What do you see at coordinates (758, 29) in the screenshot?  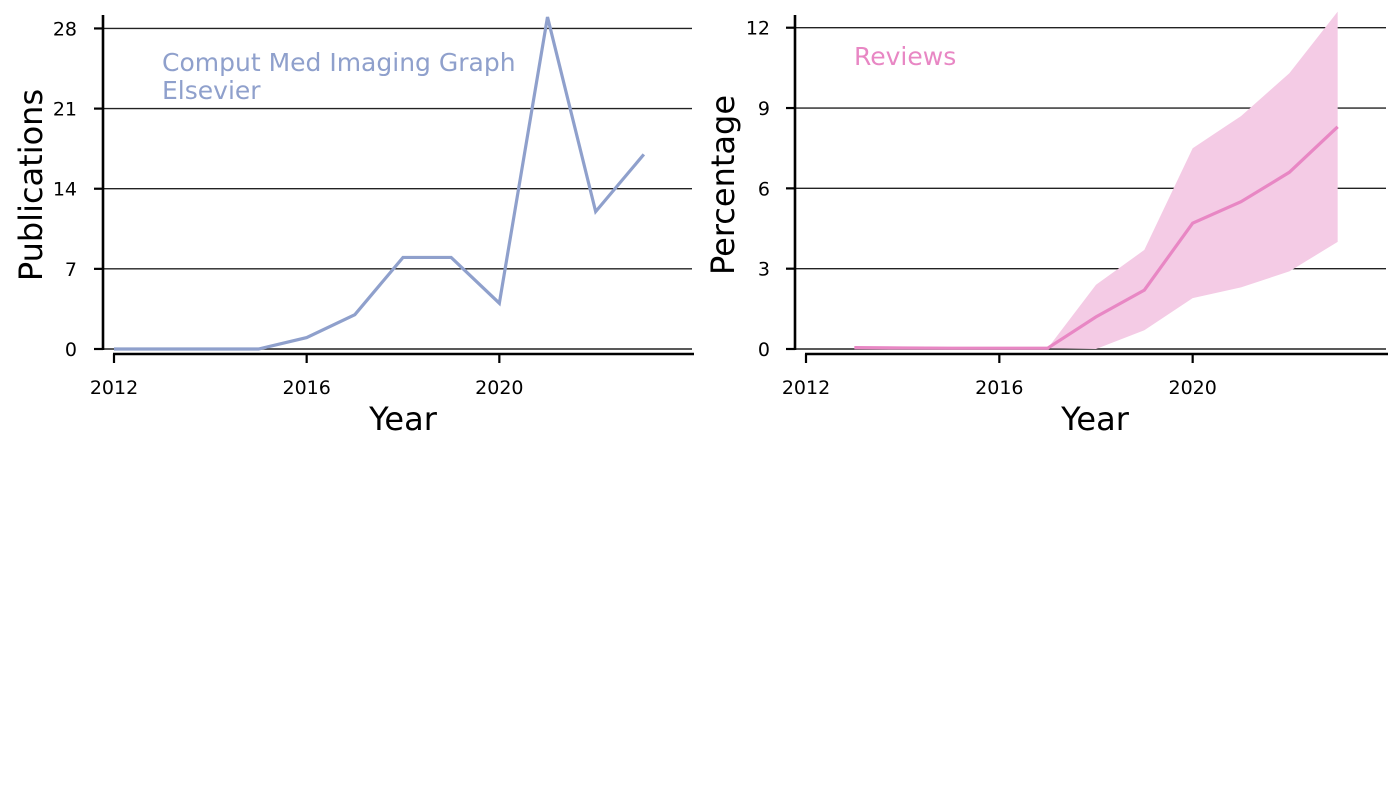 I see `y-tick-label: 12` at bounding box center [758, 29].